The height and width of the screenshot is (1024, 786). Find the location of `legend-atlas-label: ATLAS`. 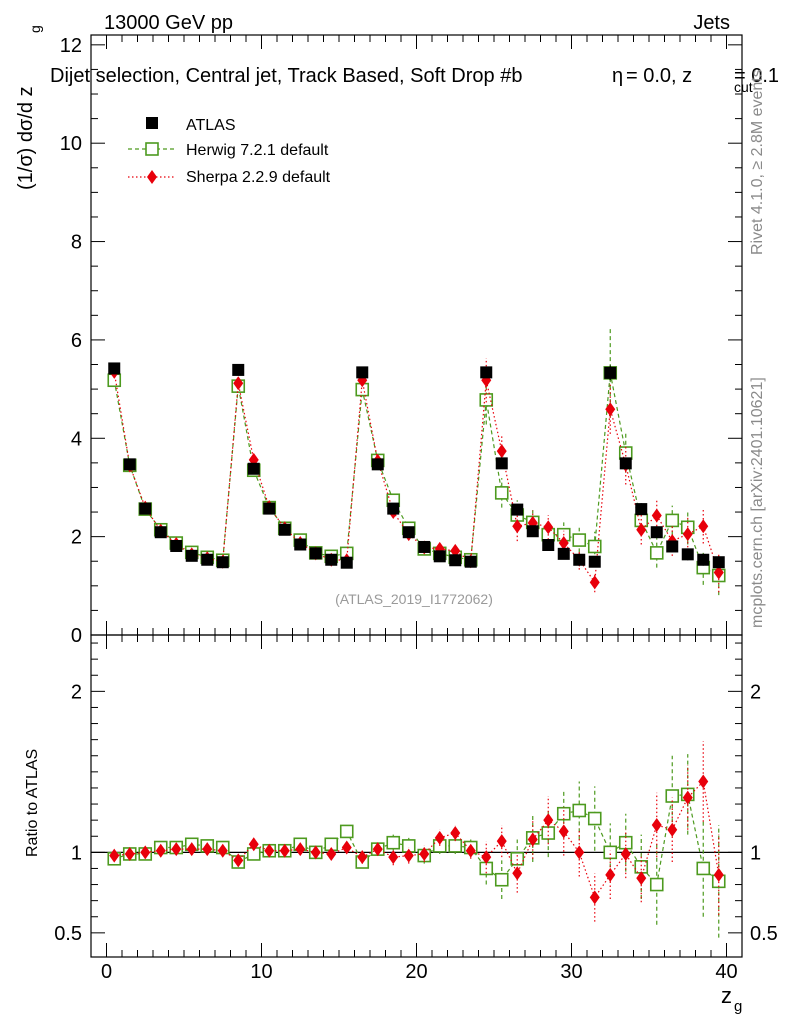

legend-atlas-label: ATLAS is located at coordinates (211, 125).